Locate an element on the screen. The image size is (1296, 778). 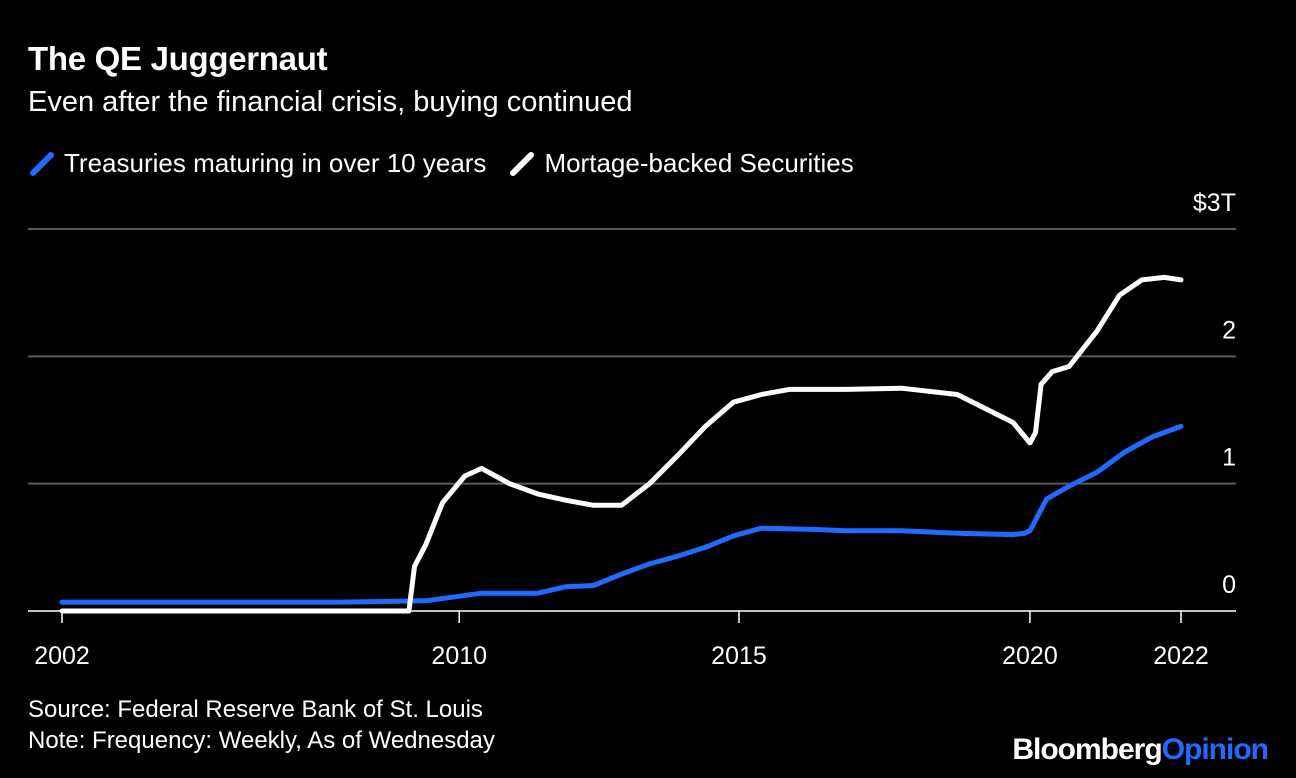
x-tick-label-0: 2002 is located at coordinates (62, 656).